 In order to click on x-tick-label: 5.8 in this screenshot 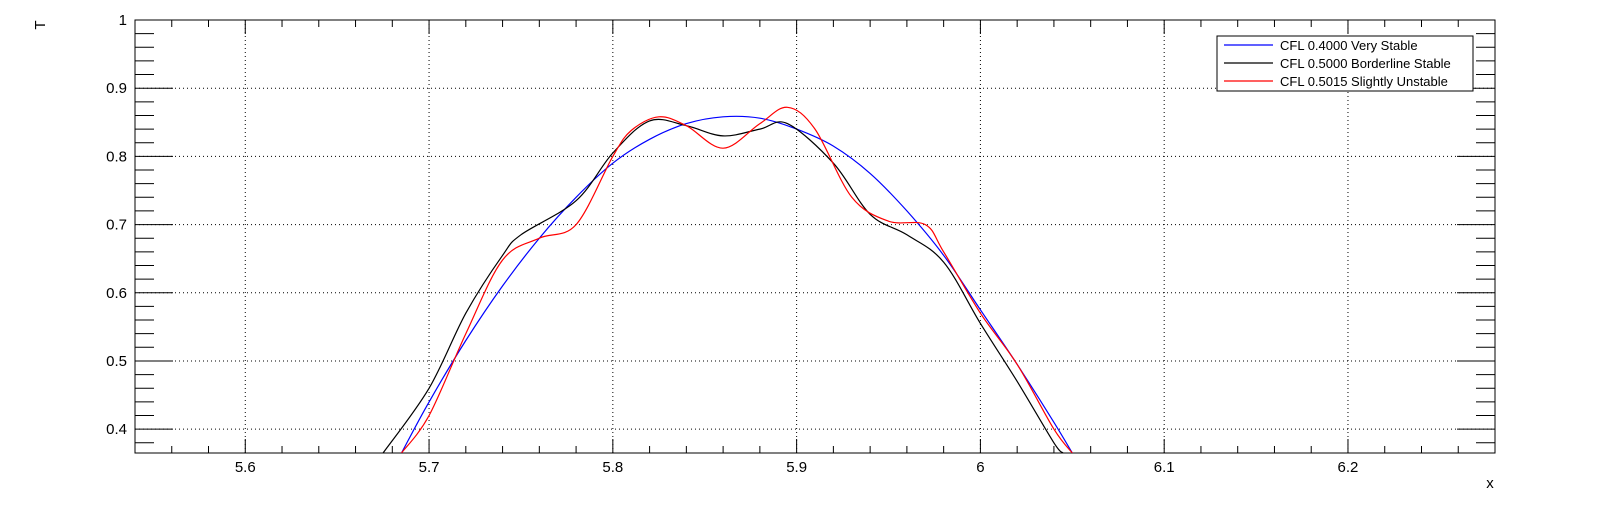, I will do `click(612, 467)`.